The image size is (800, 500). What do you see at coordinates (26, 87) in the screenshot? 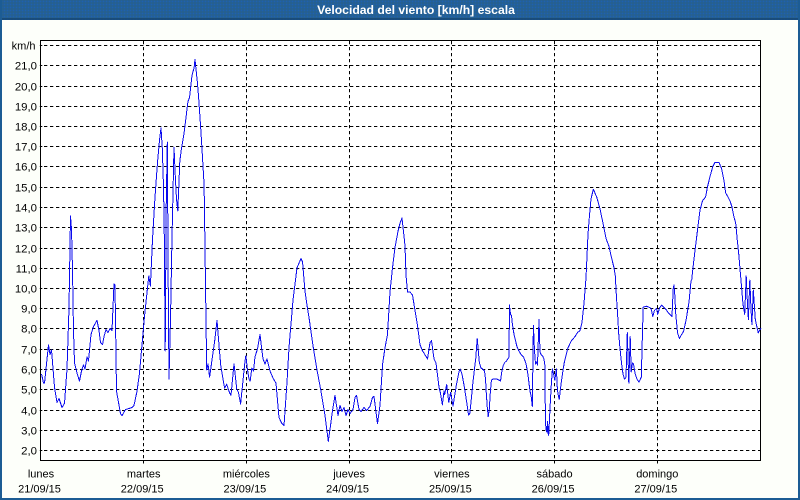
I see `svg-text: 20,0` at bounding box center [26, 87].